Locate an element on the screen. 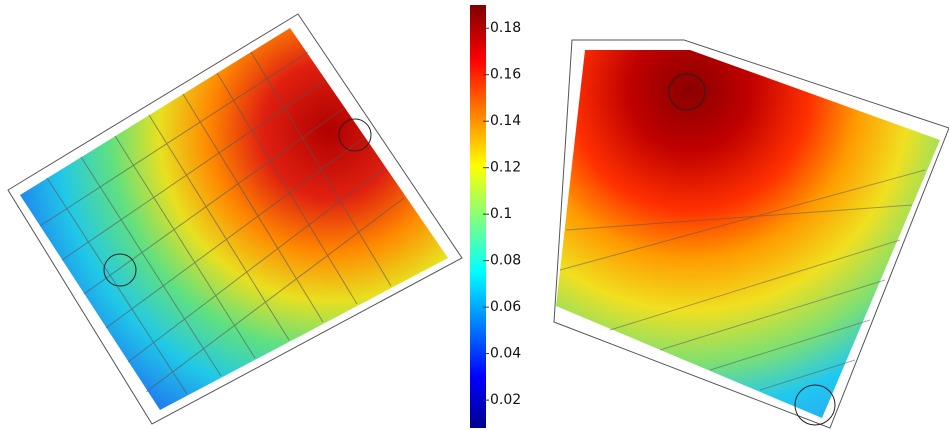 Image resolution: width=949 pixels, height=430 pixels. colorbar-tick-label: 0.1 is located at coordinates (501, 214).